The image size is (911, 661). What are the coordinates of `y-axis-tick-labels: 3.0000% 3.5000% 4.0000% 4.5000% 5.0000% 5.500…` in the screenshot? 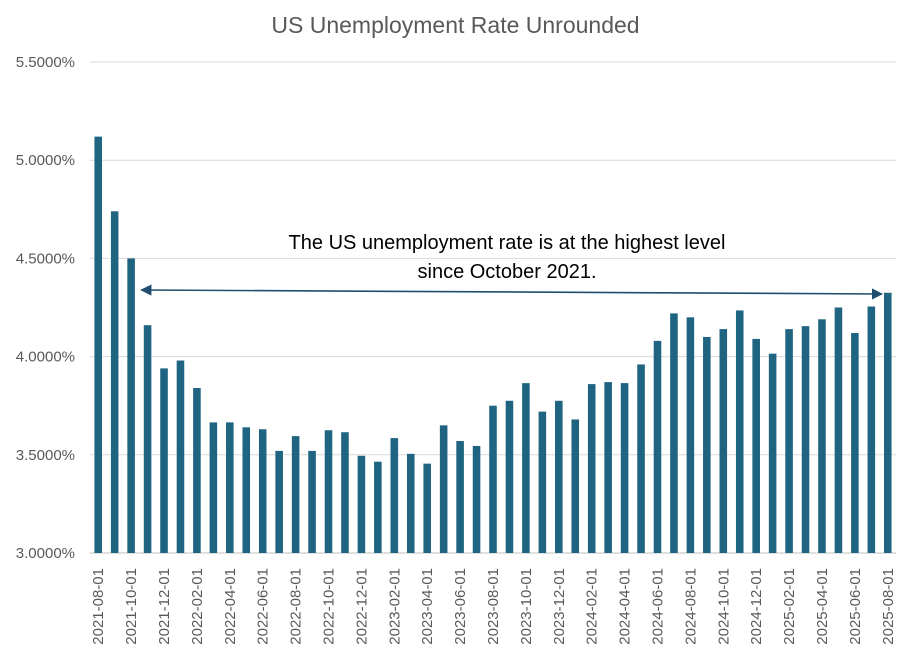 It's located at (45, 308).